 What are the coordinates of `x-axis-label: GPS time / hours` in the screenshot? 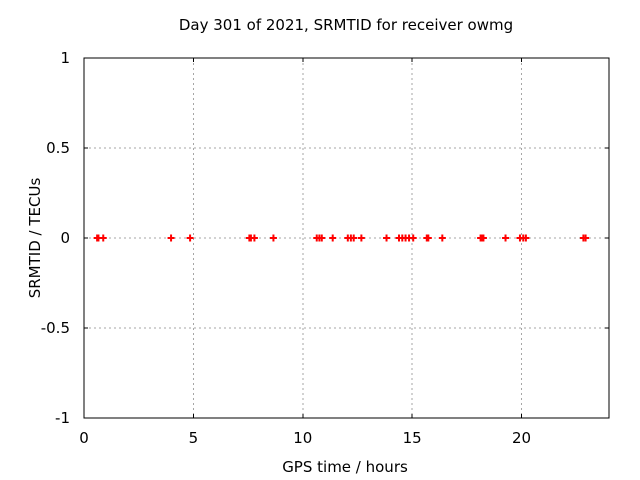 It's located at (345, 467).